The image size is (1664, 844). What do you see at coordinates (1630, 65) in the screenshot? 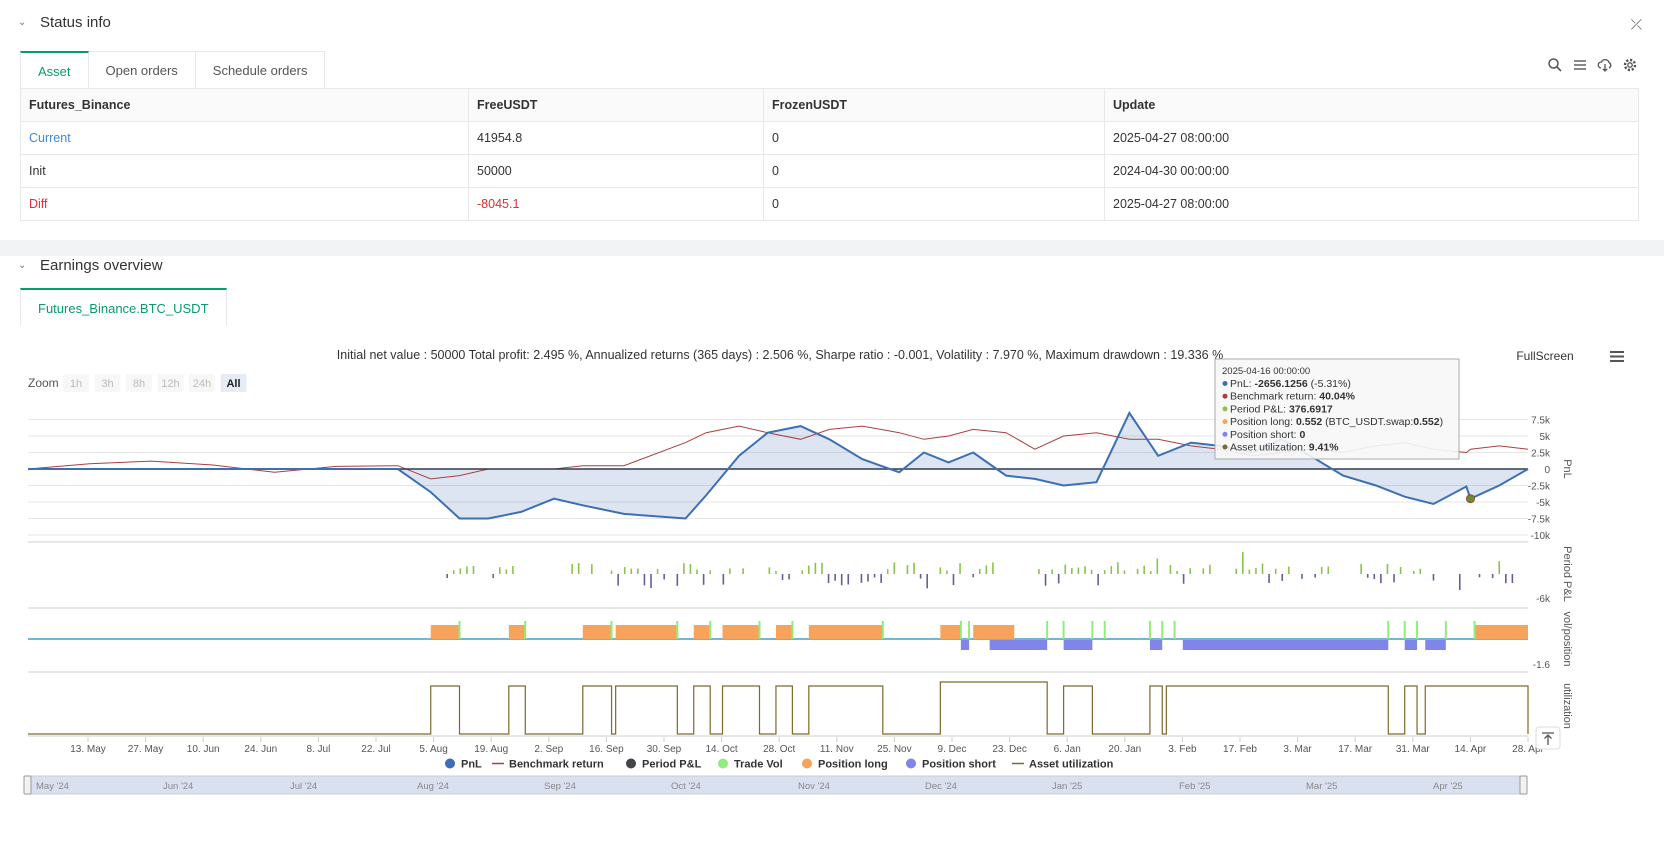
I see `gear-icon` at bounding box center [1630, 65].